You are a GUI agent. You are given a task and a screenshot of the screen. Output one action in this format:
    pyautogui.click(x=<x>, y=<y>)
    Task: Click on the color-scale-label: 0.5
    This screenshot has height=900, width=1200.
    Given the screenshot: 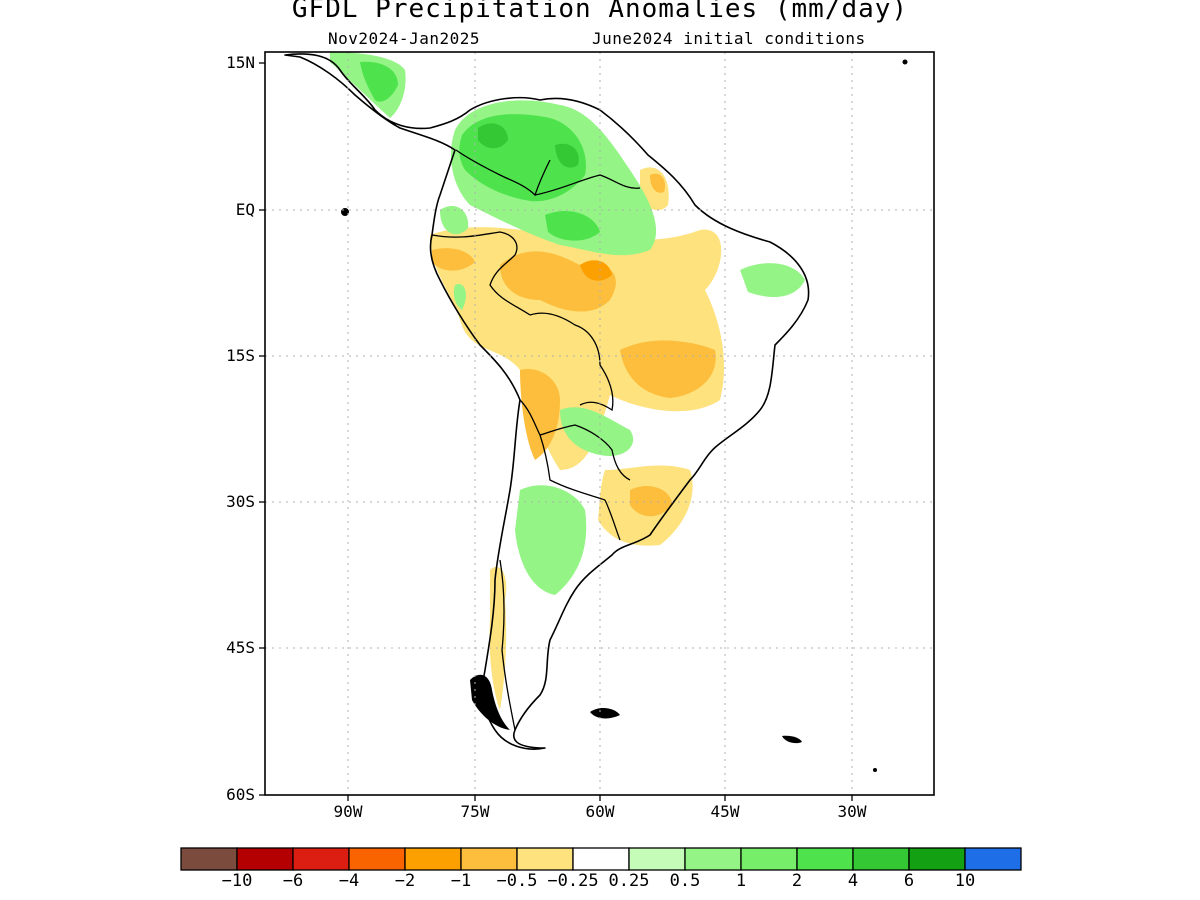 What is the action you would take?
    pyautogui.click(x=685, y=881)
    